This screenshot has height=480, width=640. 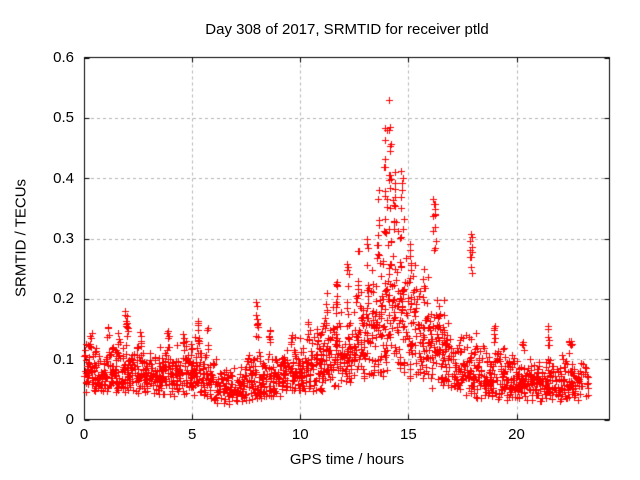 I want to click on y-tick-label: 0.2, so click(x=63, y=299).